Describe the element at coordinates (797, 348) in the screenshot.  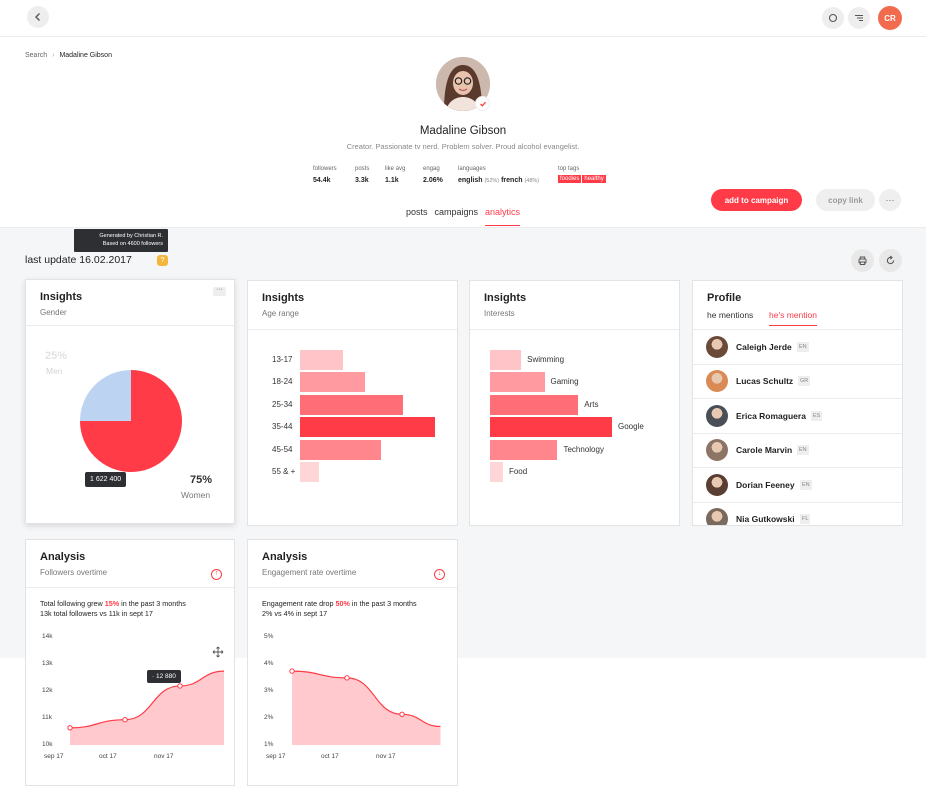
I see `list-item: Caleigh Jerde EN` at that location.